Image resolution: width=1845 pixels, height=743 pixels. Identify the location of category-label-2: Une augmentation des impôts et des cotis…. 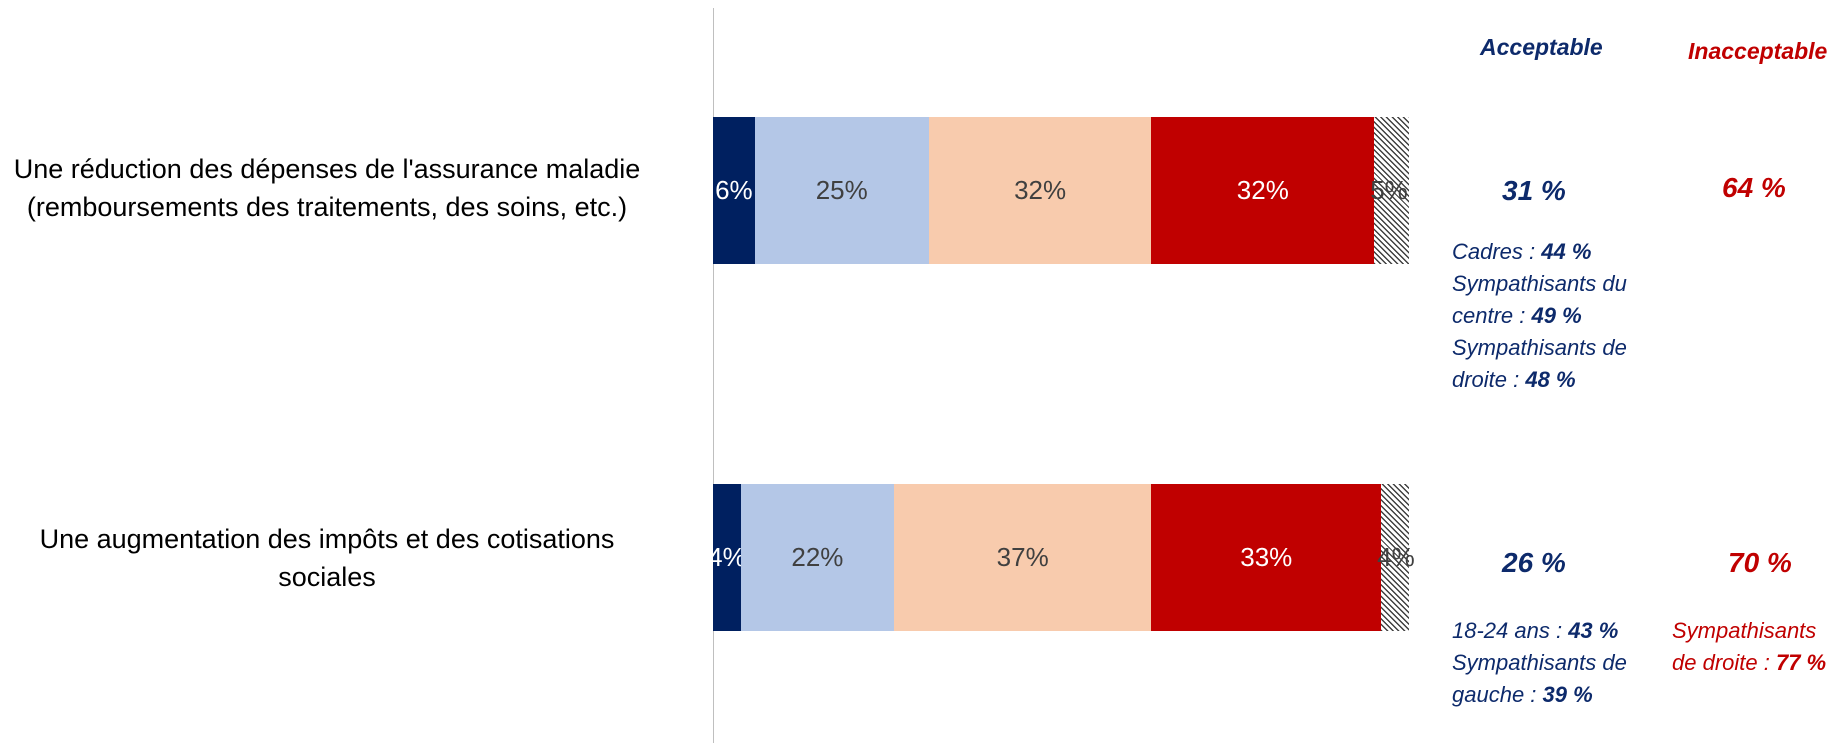
(338, 558).